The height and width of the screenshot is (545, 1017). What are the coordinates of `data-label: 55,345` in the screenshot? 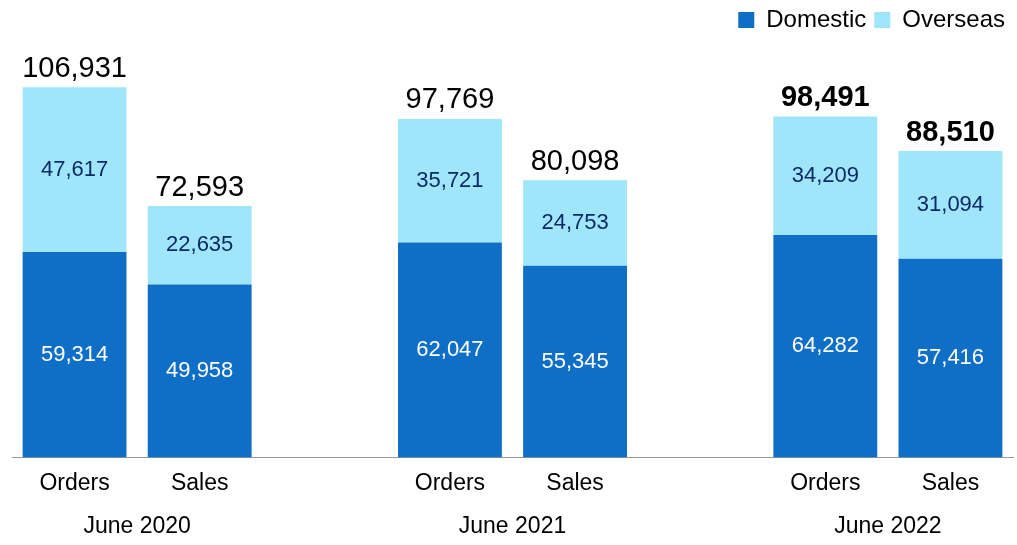 It's located at (575, 360).